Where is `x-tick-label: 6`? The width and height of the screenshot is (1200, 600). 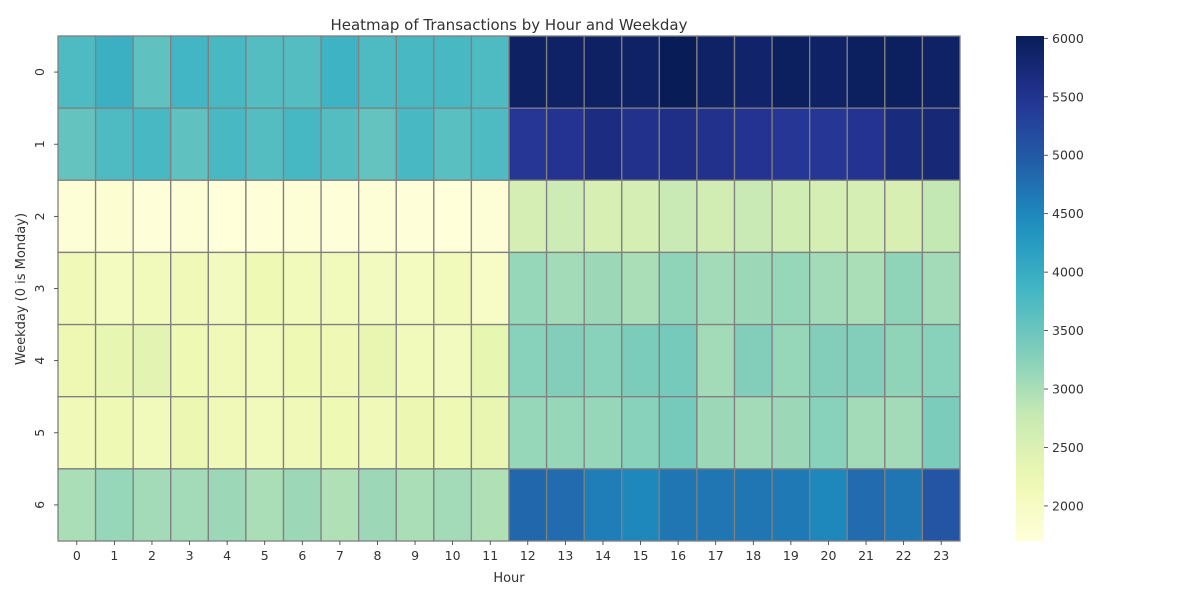
x-tick-label: 6 is located at coordinates (302, 555).